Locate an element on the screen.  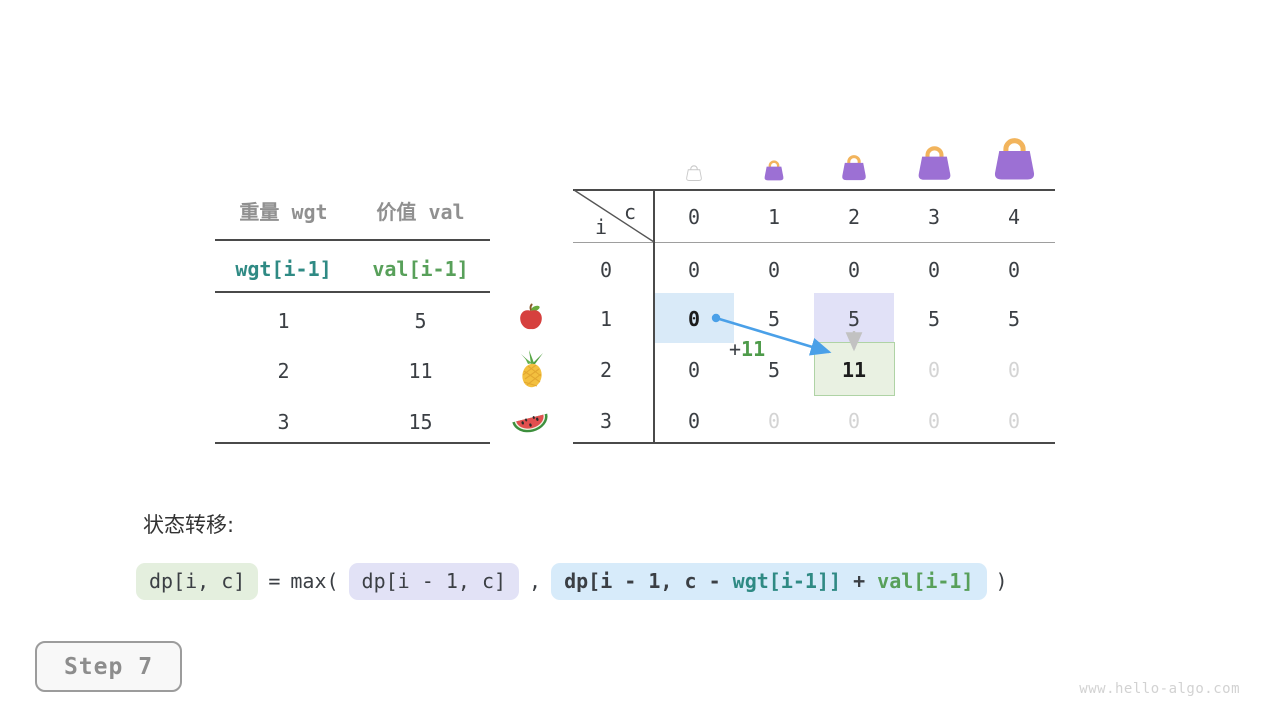
formula-equals: = is located at coordinates (274, 581).